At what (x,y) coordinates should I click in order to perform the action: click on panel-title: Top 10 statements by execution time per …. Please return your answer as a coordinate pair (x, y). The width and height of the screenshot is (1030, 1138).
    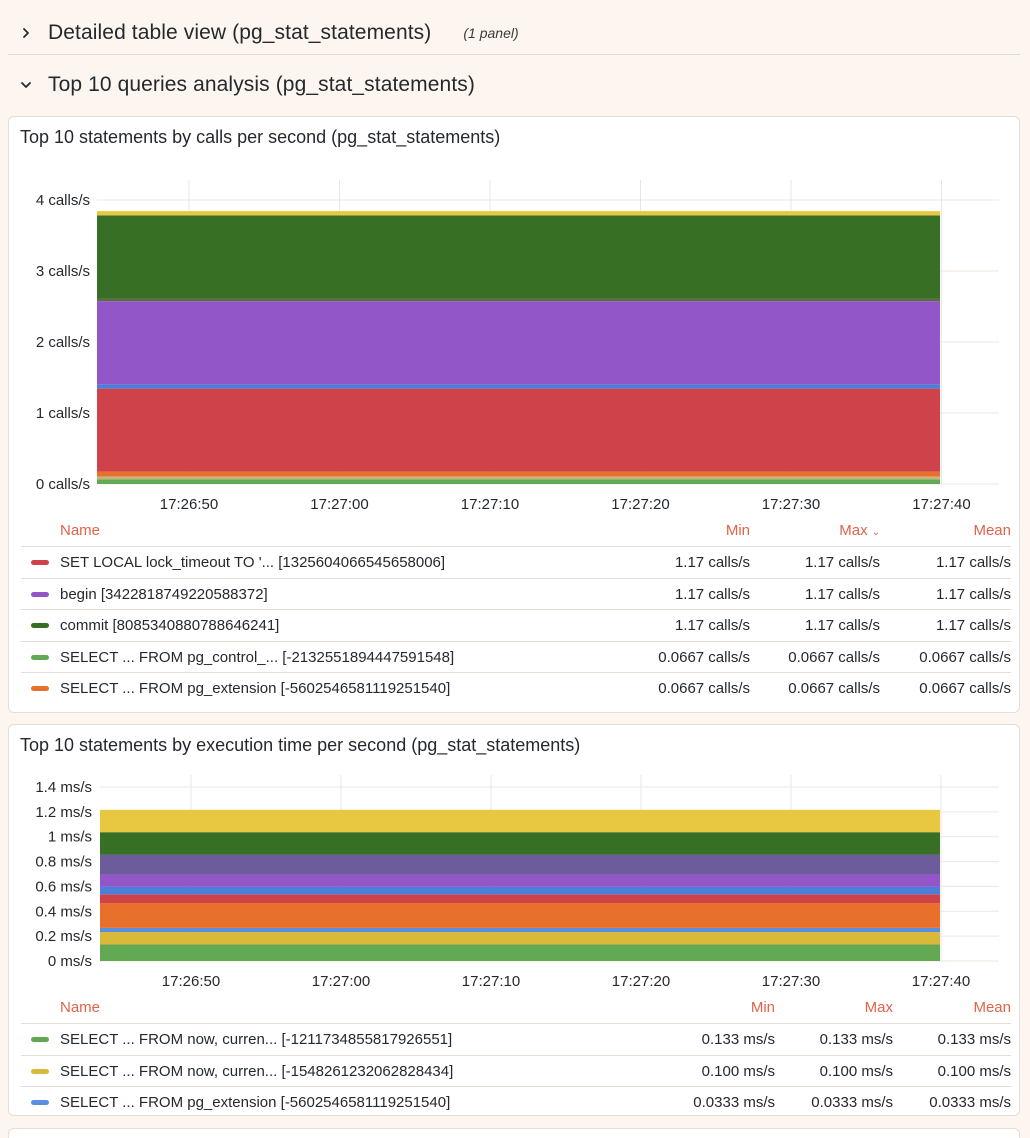
    Looking at the image, I should click on (300, 745).